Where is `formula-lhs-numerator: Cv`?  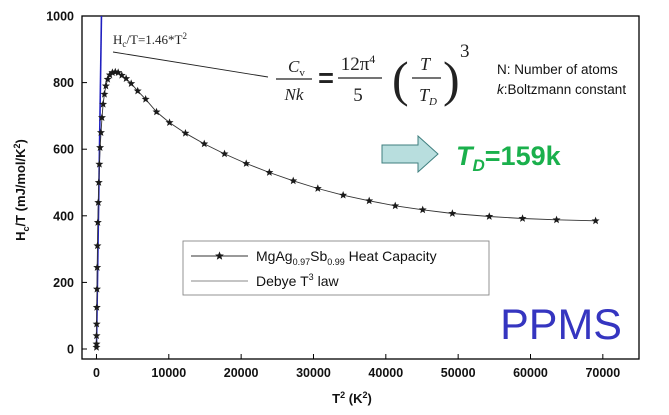 formula-lhs-numerator: Cv is located at coordinates (296, 68).